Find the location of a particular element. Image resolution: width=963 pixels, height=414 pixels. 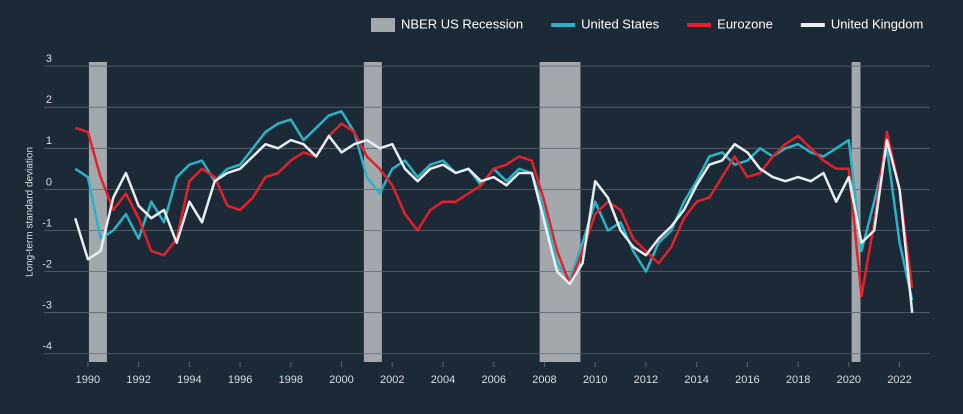

y-tick-label: -2 is located at coordinates (47, 264).